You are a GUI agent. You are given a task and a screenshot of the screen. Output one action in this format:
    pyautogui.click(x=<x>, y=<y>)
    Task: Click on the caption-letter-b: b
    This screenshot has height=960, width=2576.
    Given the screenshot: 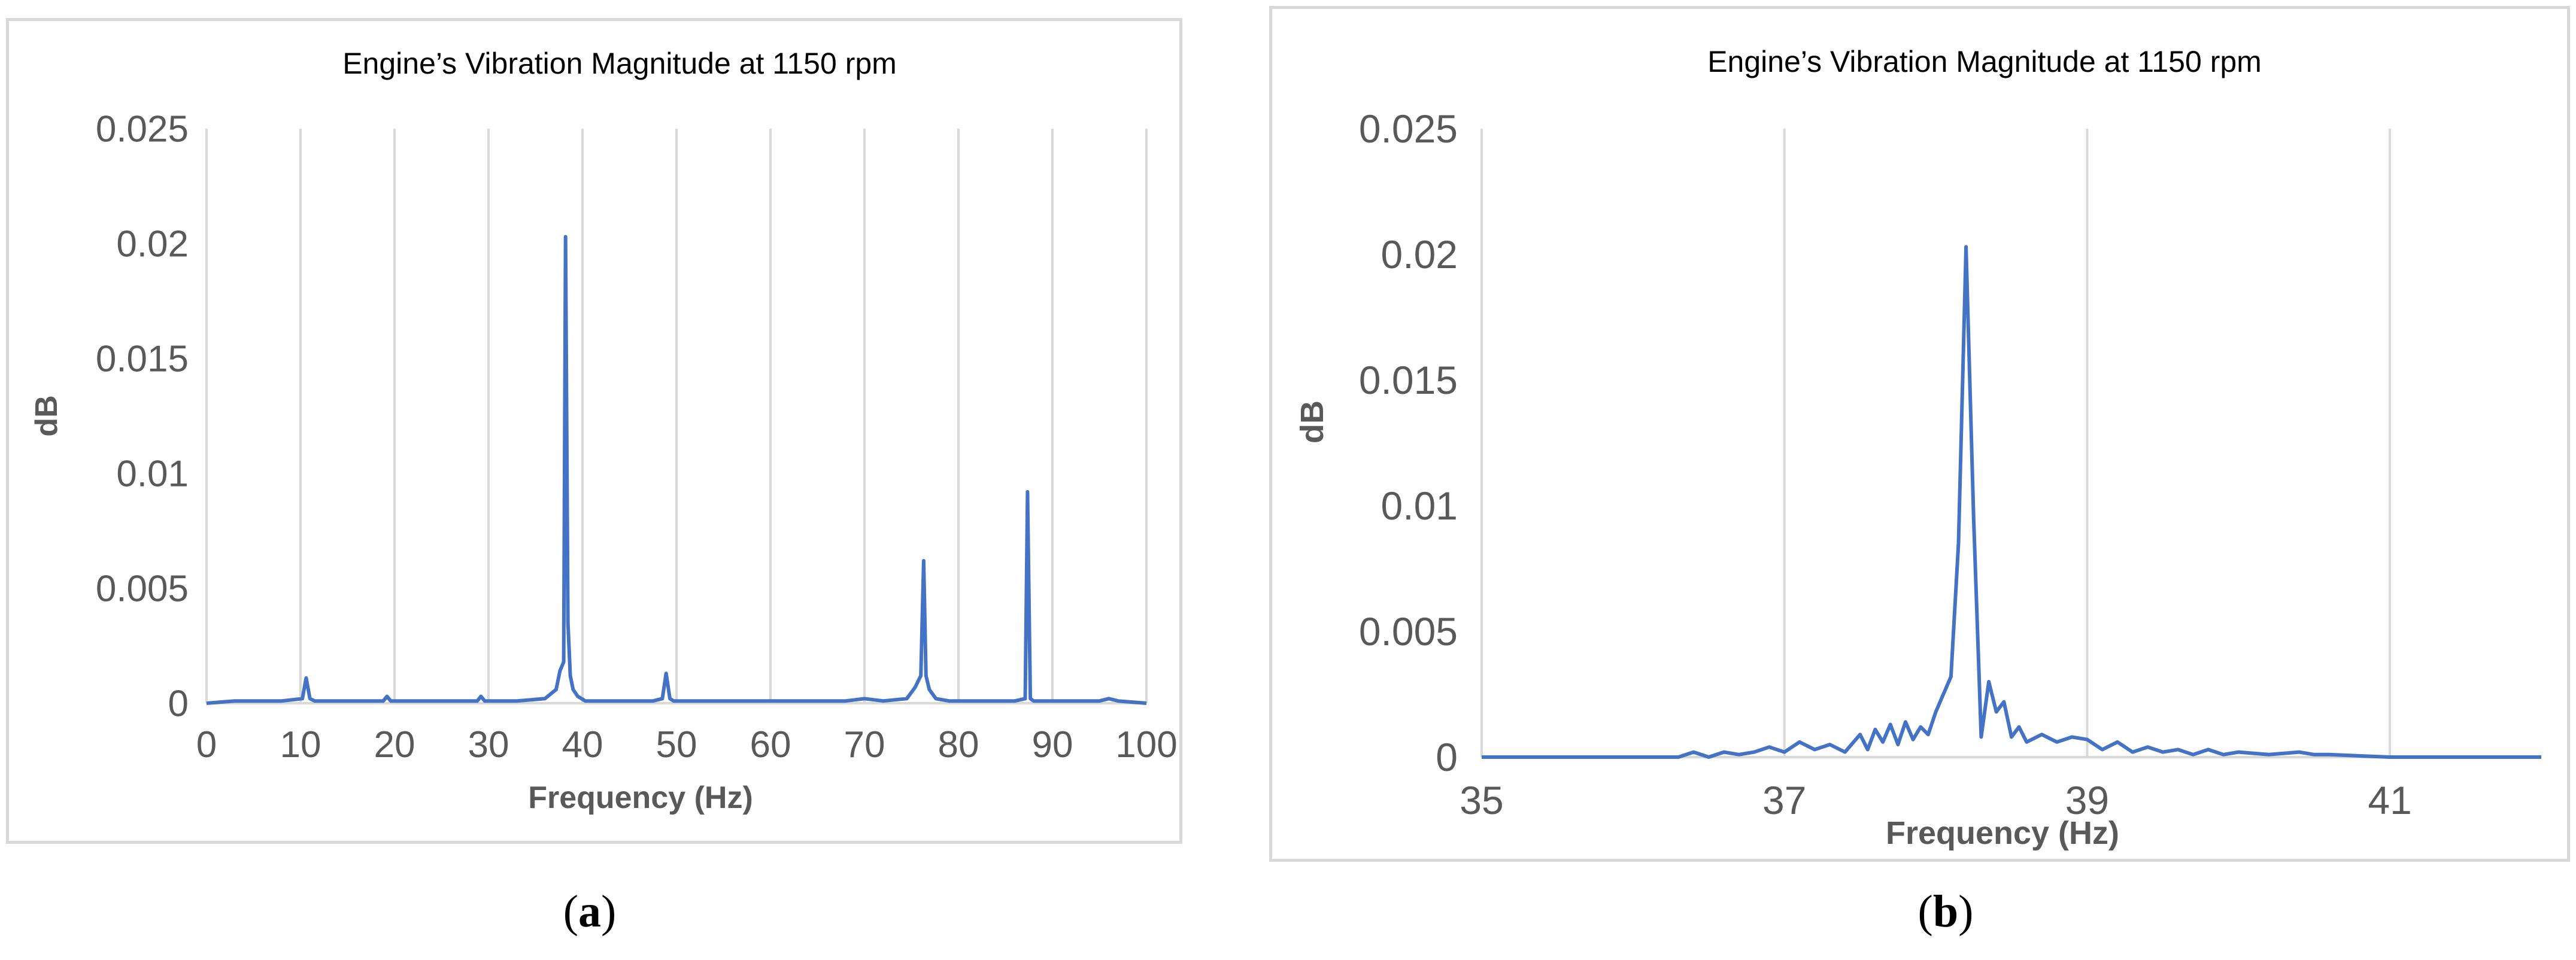 What is the action you would take?
    pyautogui.click(x=1945, y=912)
    